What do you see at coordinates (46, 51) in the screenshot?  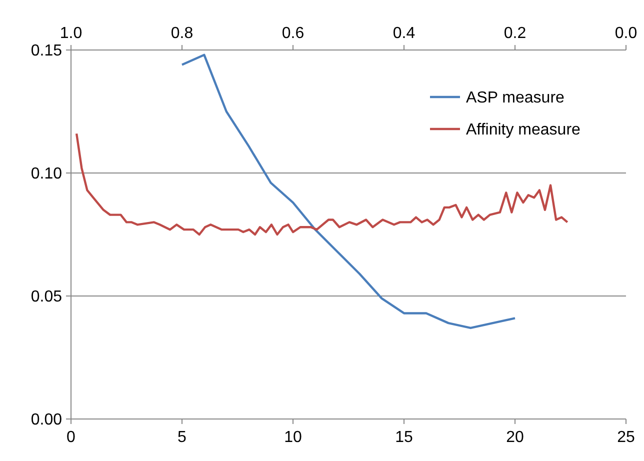 I see `y-tick-label: 0.15` at bounding box center [46, 51].